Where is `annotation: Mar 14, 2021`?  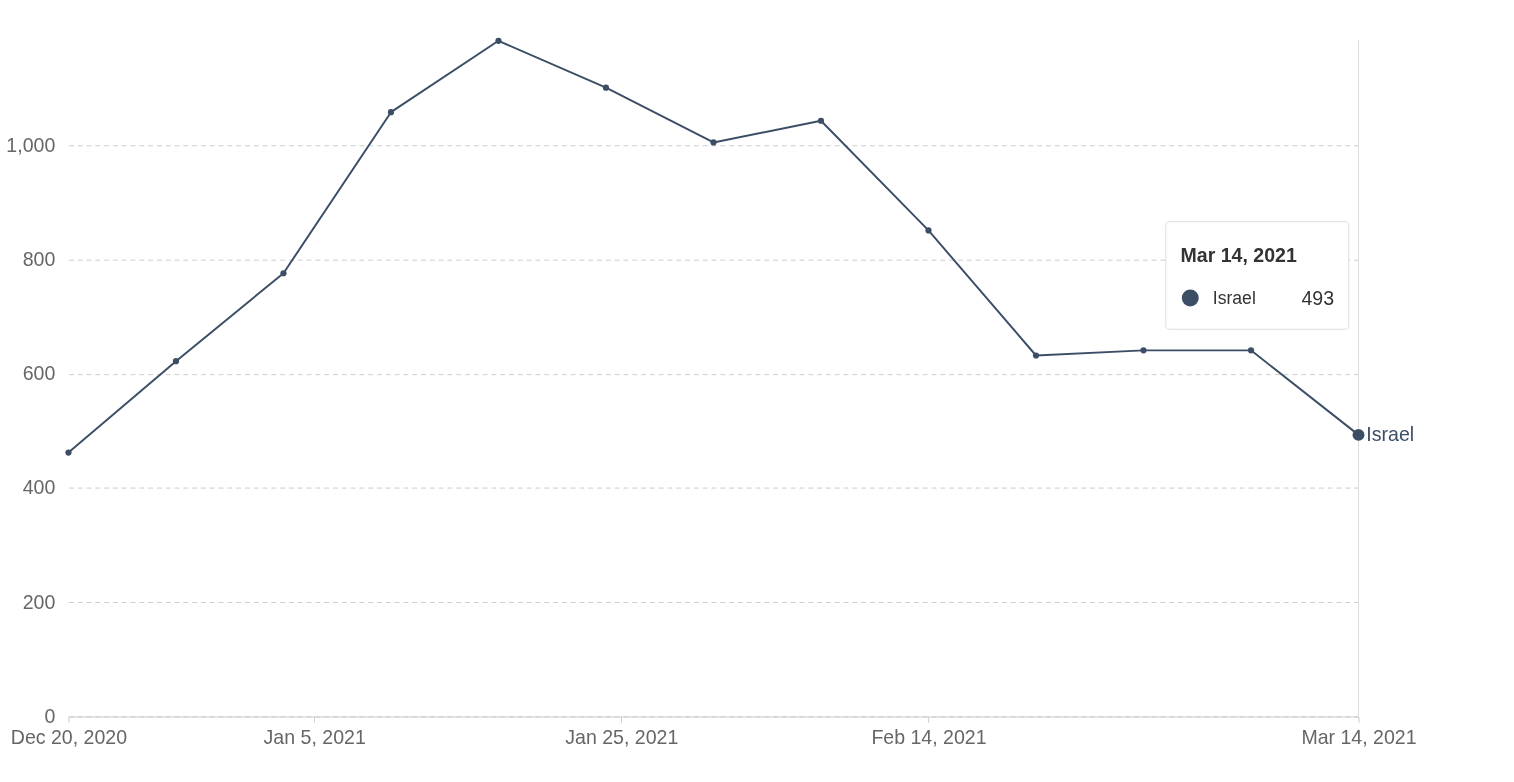 annotation: Mar 14, 2021 is located at coordinates (1238, 254).